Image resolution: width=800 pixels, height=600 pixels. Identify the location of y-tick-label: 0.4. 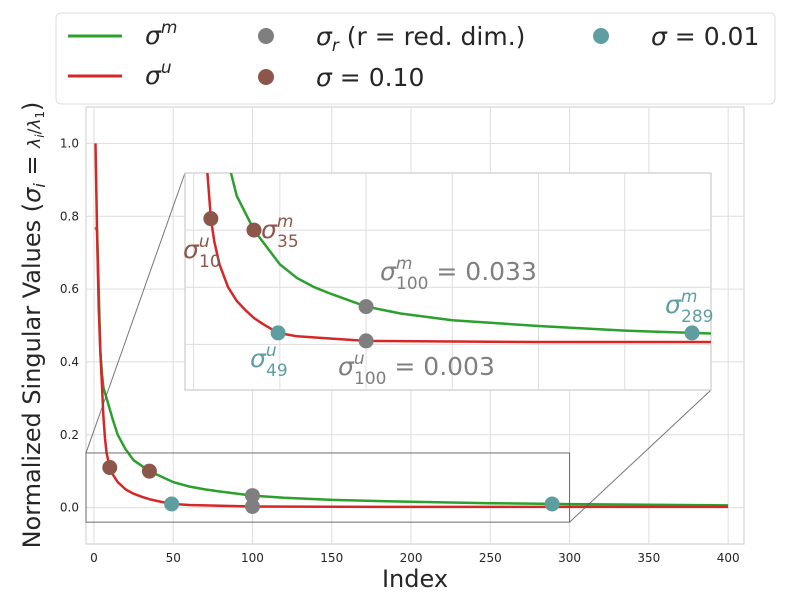
(69, 362).